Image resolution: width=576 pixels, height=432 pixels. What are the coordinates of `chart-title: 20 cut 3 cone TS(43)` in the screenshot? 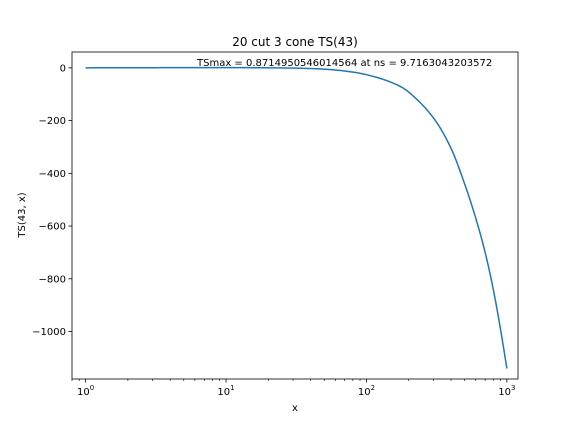 It's located at (295, 42).